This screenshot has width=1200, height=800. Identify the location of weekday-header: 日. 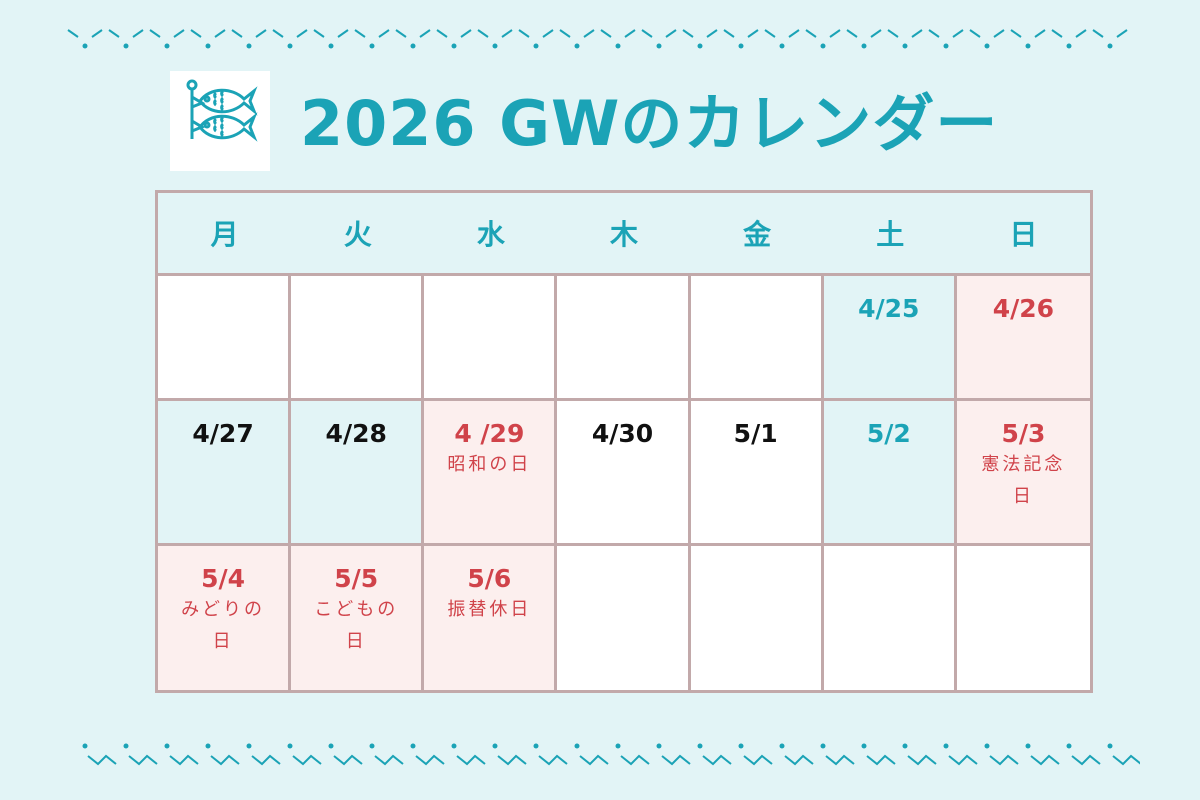
(1023, 234).